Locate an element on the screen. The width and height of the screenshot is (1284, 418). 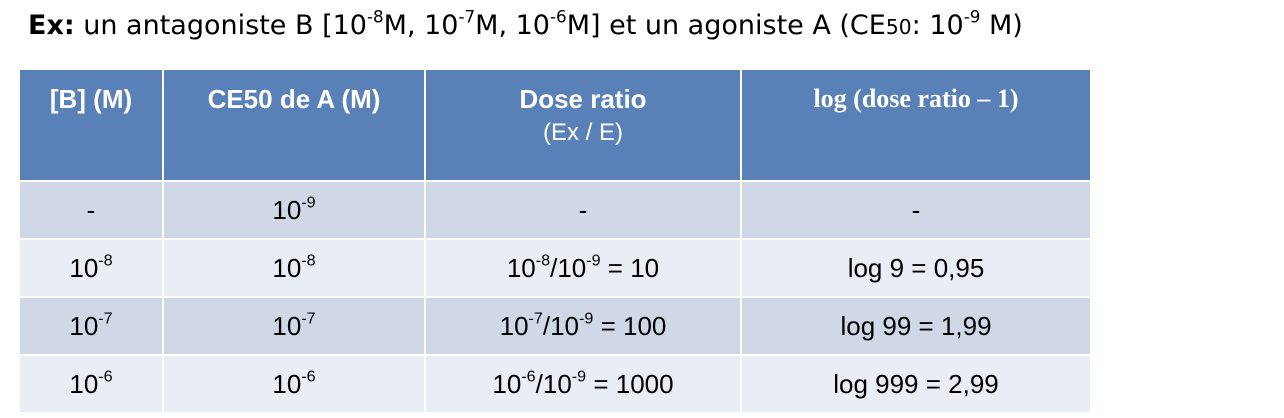
header-label: [B] (M) is located at coordinates (91, 99).